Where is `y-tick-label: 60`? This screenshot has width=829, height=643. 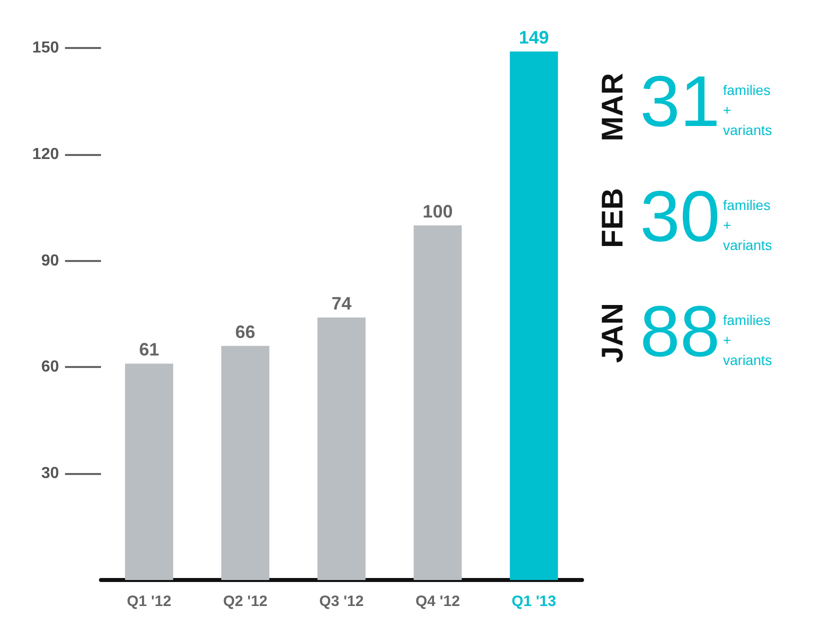 y-tick-label: 60 is located at coordinates (50, 367).